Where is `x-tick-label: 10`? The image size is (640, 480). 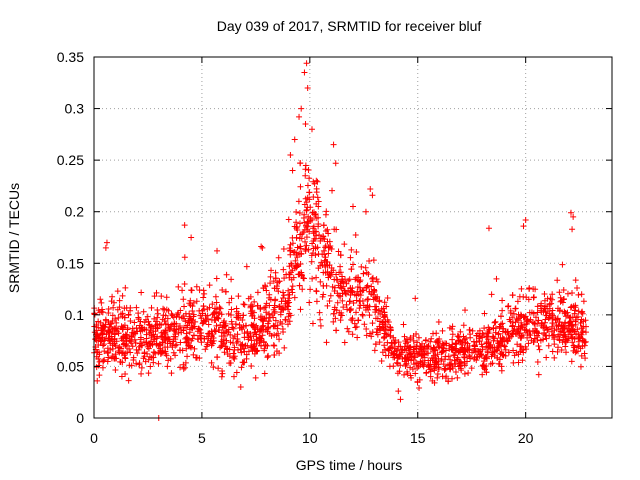 x-tick-label: 10 is located at coordinates (310, 438).